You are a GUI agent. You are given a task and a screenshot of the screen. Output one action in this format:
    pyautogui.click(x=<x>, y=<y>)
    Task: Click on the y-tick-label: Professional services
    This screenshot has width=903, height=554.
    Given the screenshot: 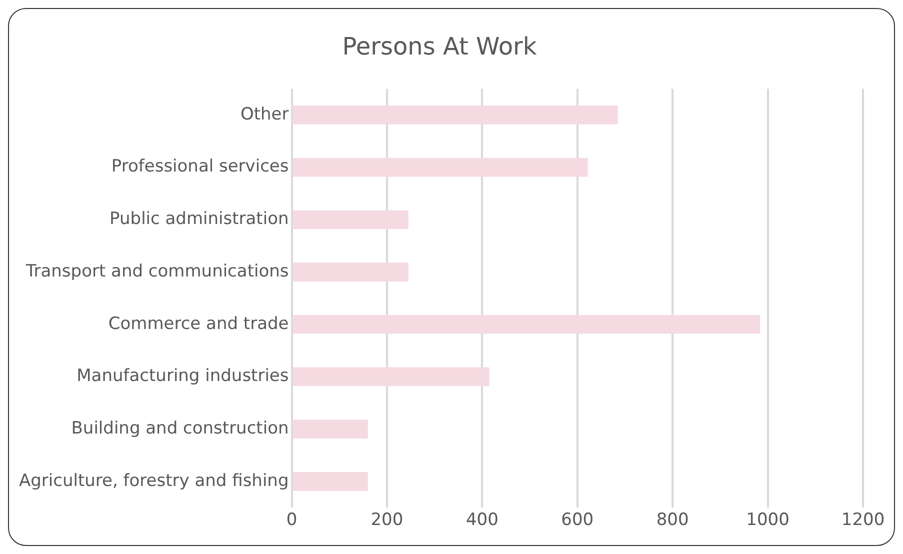 What is the action you would take?
    pyautogui.click(x=200, y=166)
    